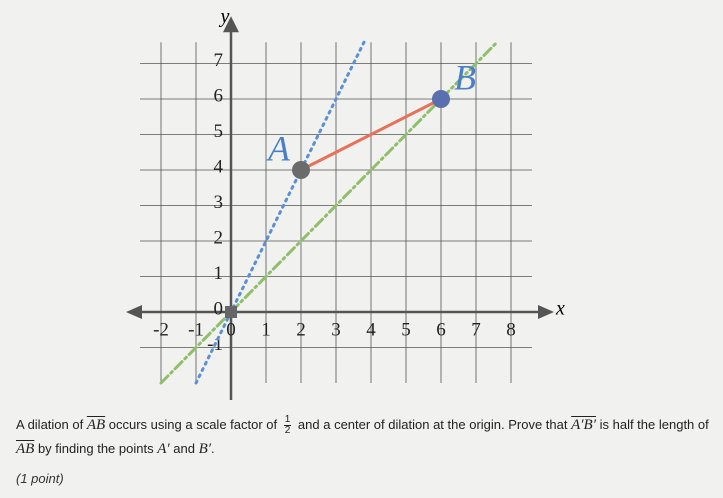  What do you see at coordinates (219, 273) in the screenshot?
I see `y-tick-label: 1` at bounding box center [219, 273].